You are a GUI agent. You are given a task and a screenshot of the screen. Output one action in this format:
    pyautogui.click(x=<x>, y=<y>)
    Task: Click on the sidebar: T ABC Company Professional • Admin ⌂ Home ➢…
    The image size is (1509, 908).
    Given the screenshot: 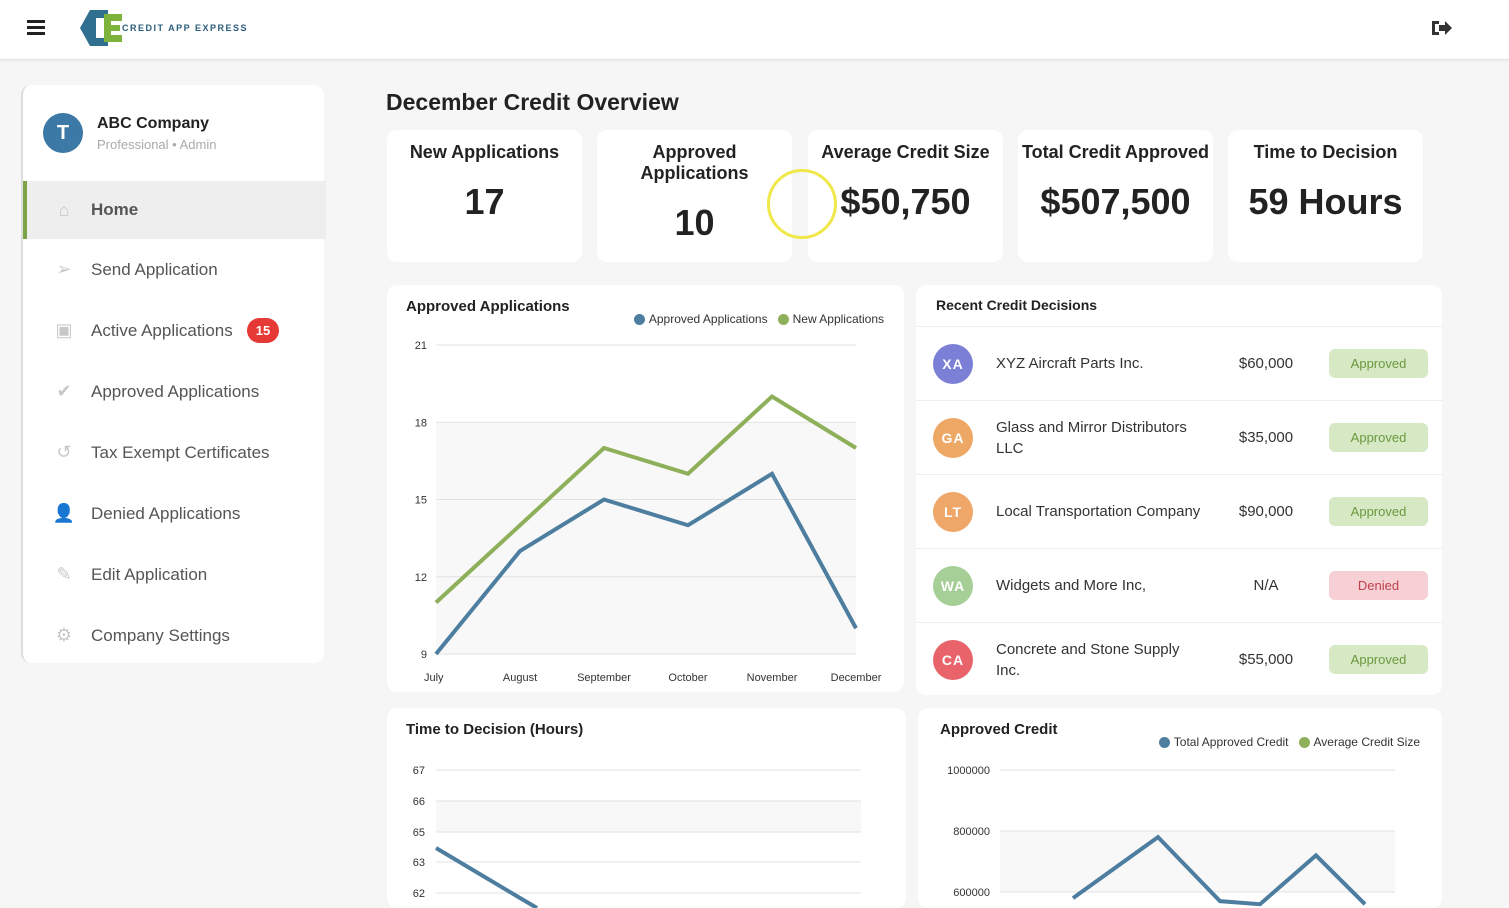 What is the action you would take?
    pyautogui.click(x=173, y=375)
    